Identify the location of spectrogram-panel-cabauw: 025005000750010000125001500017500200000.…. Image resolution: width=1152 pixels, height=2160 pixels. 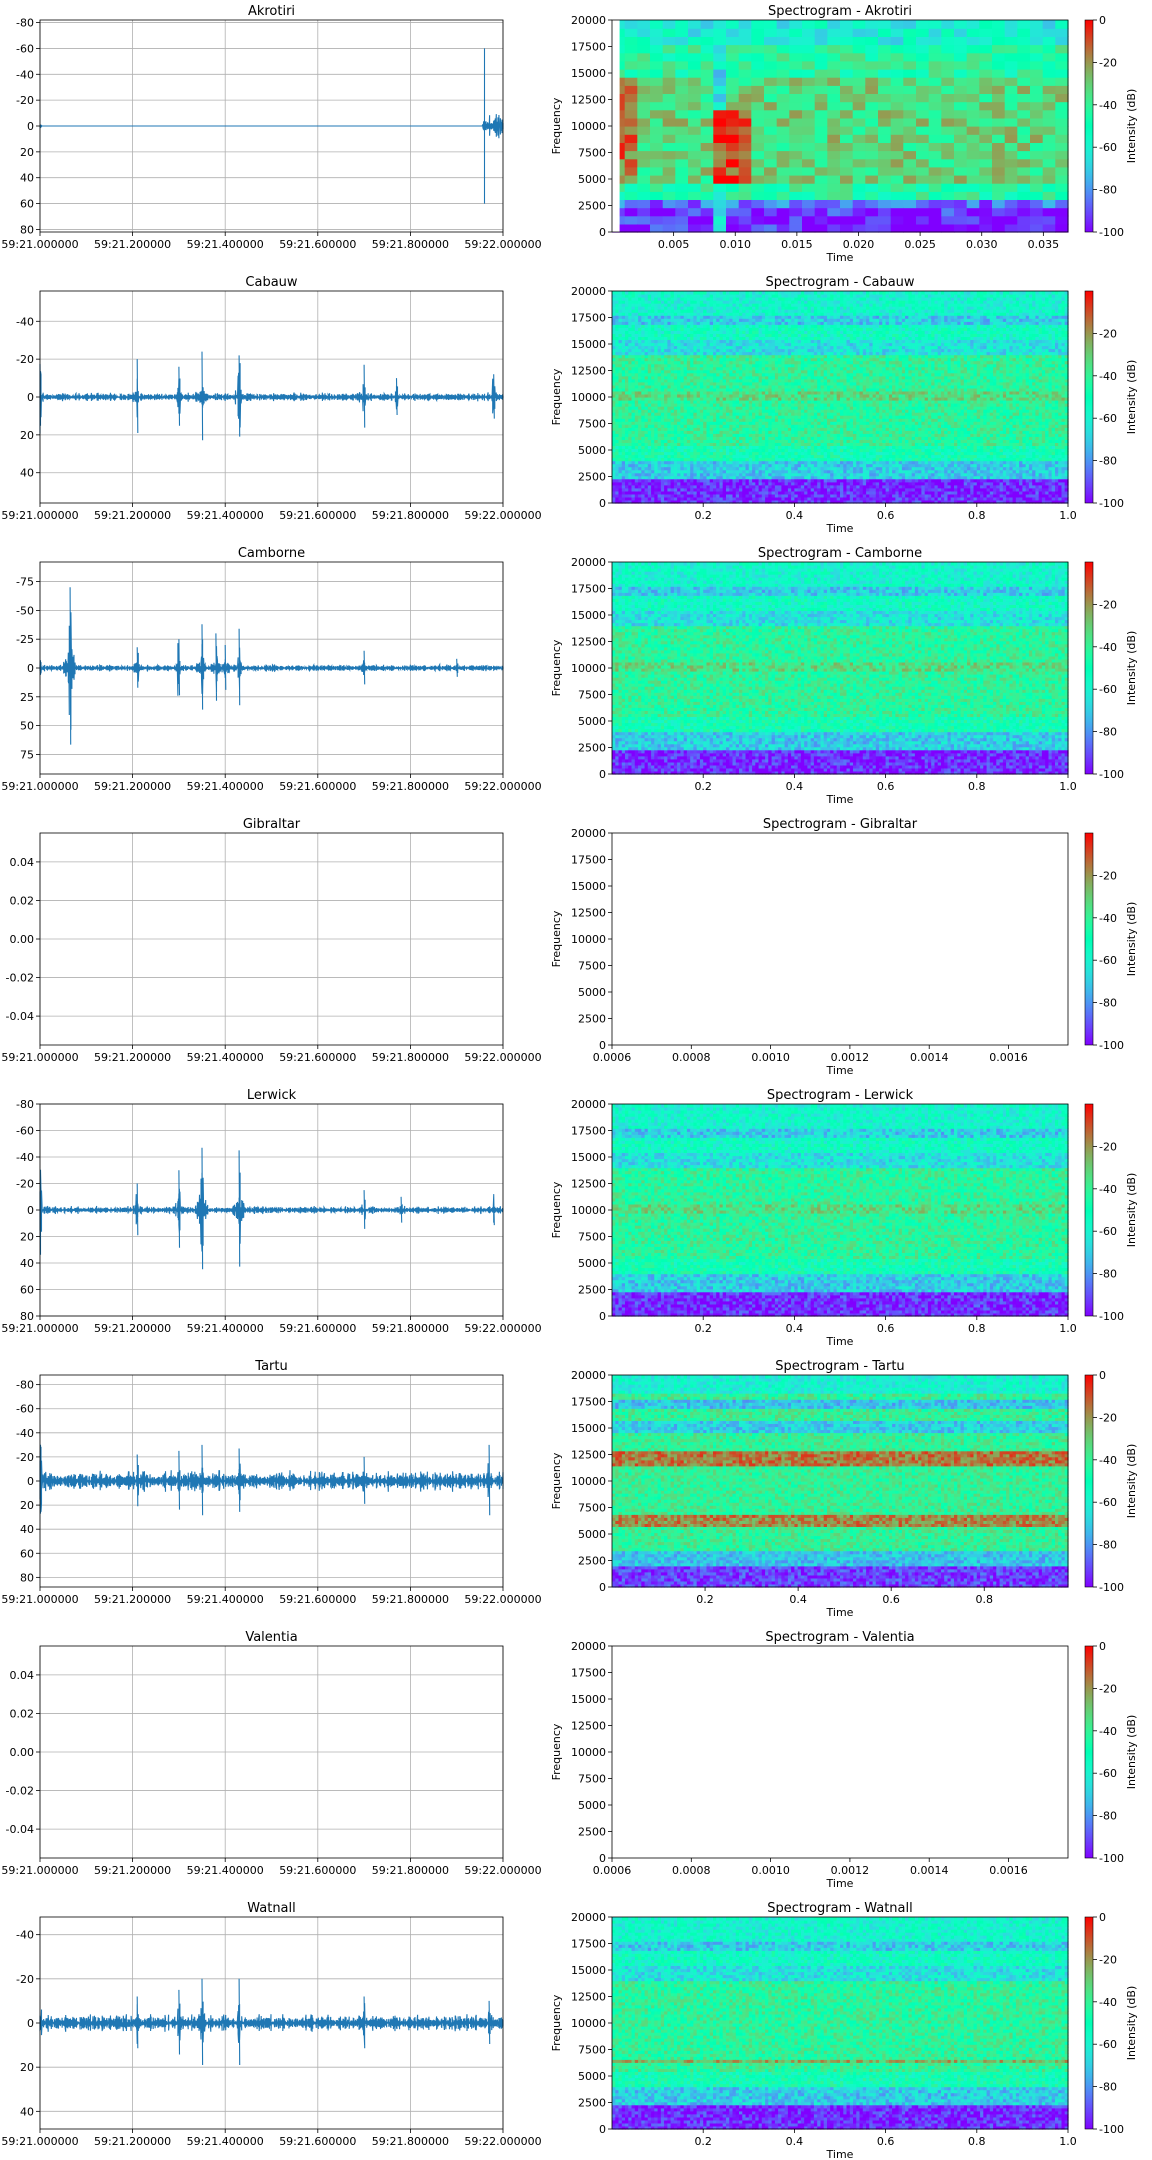
(844, 405).